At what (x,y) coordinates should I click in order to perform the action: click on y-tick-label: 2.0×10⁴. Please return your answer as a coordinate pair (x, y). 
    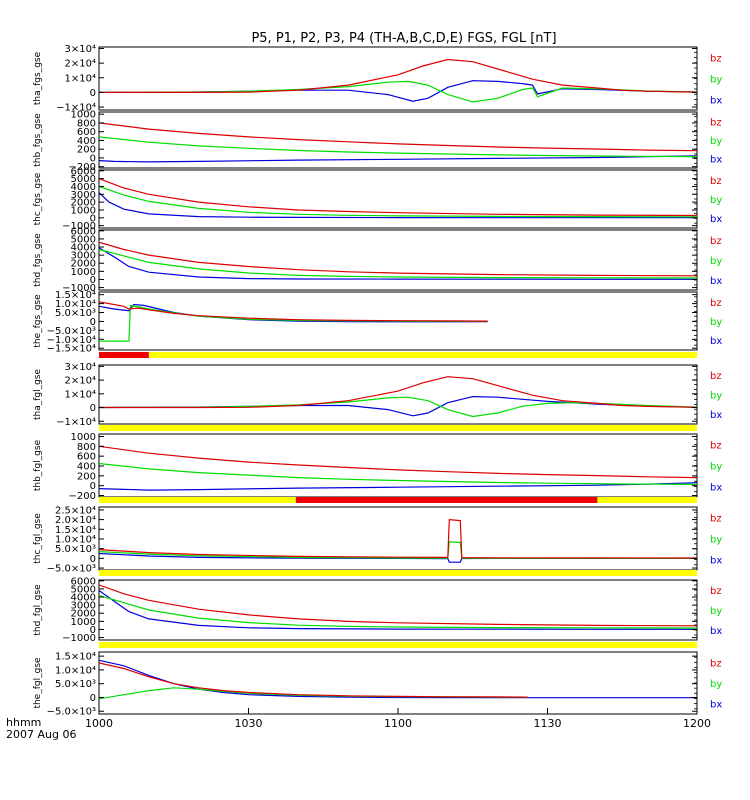
    Looking at the image, I should click on (75, 520).